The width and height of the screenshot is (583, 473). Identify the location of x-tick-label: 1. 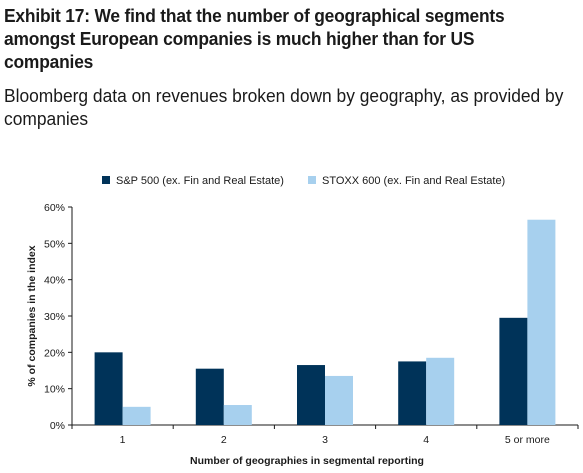
(123, 440).